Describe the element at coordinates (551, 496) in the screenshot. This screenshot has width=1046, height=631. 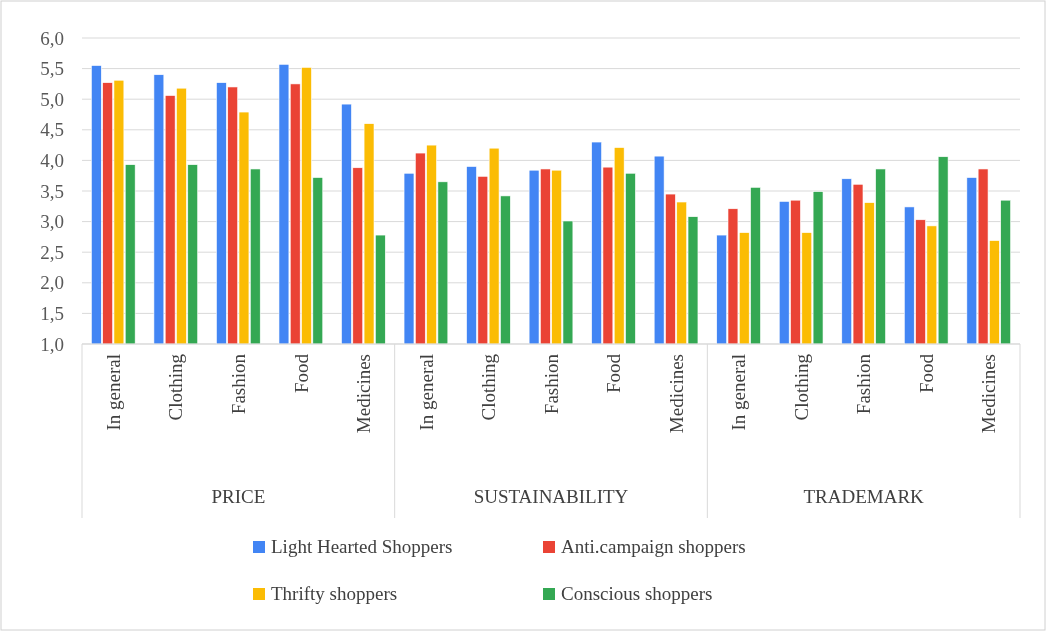
I see `text: SUSTAINABILITY` at that location.